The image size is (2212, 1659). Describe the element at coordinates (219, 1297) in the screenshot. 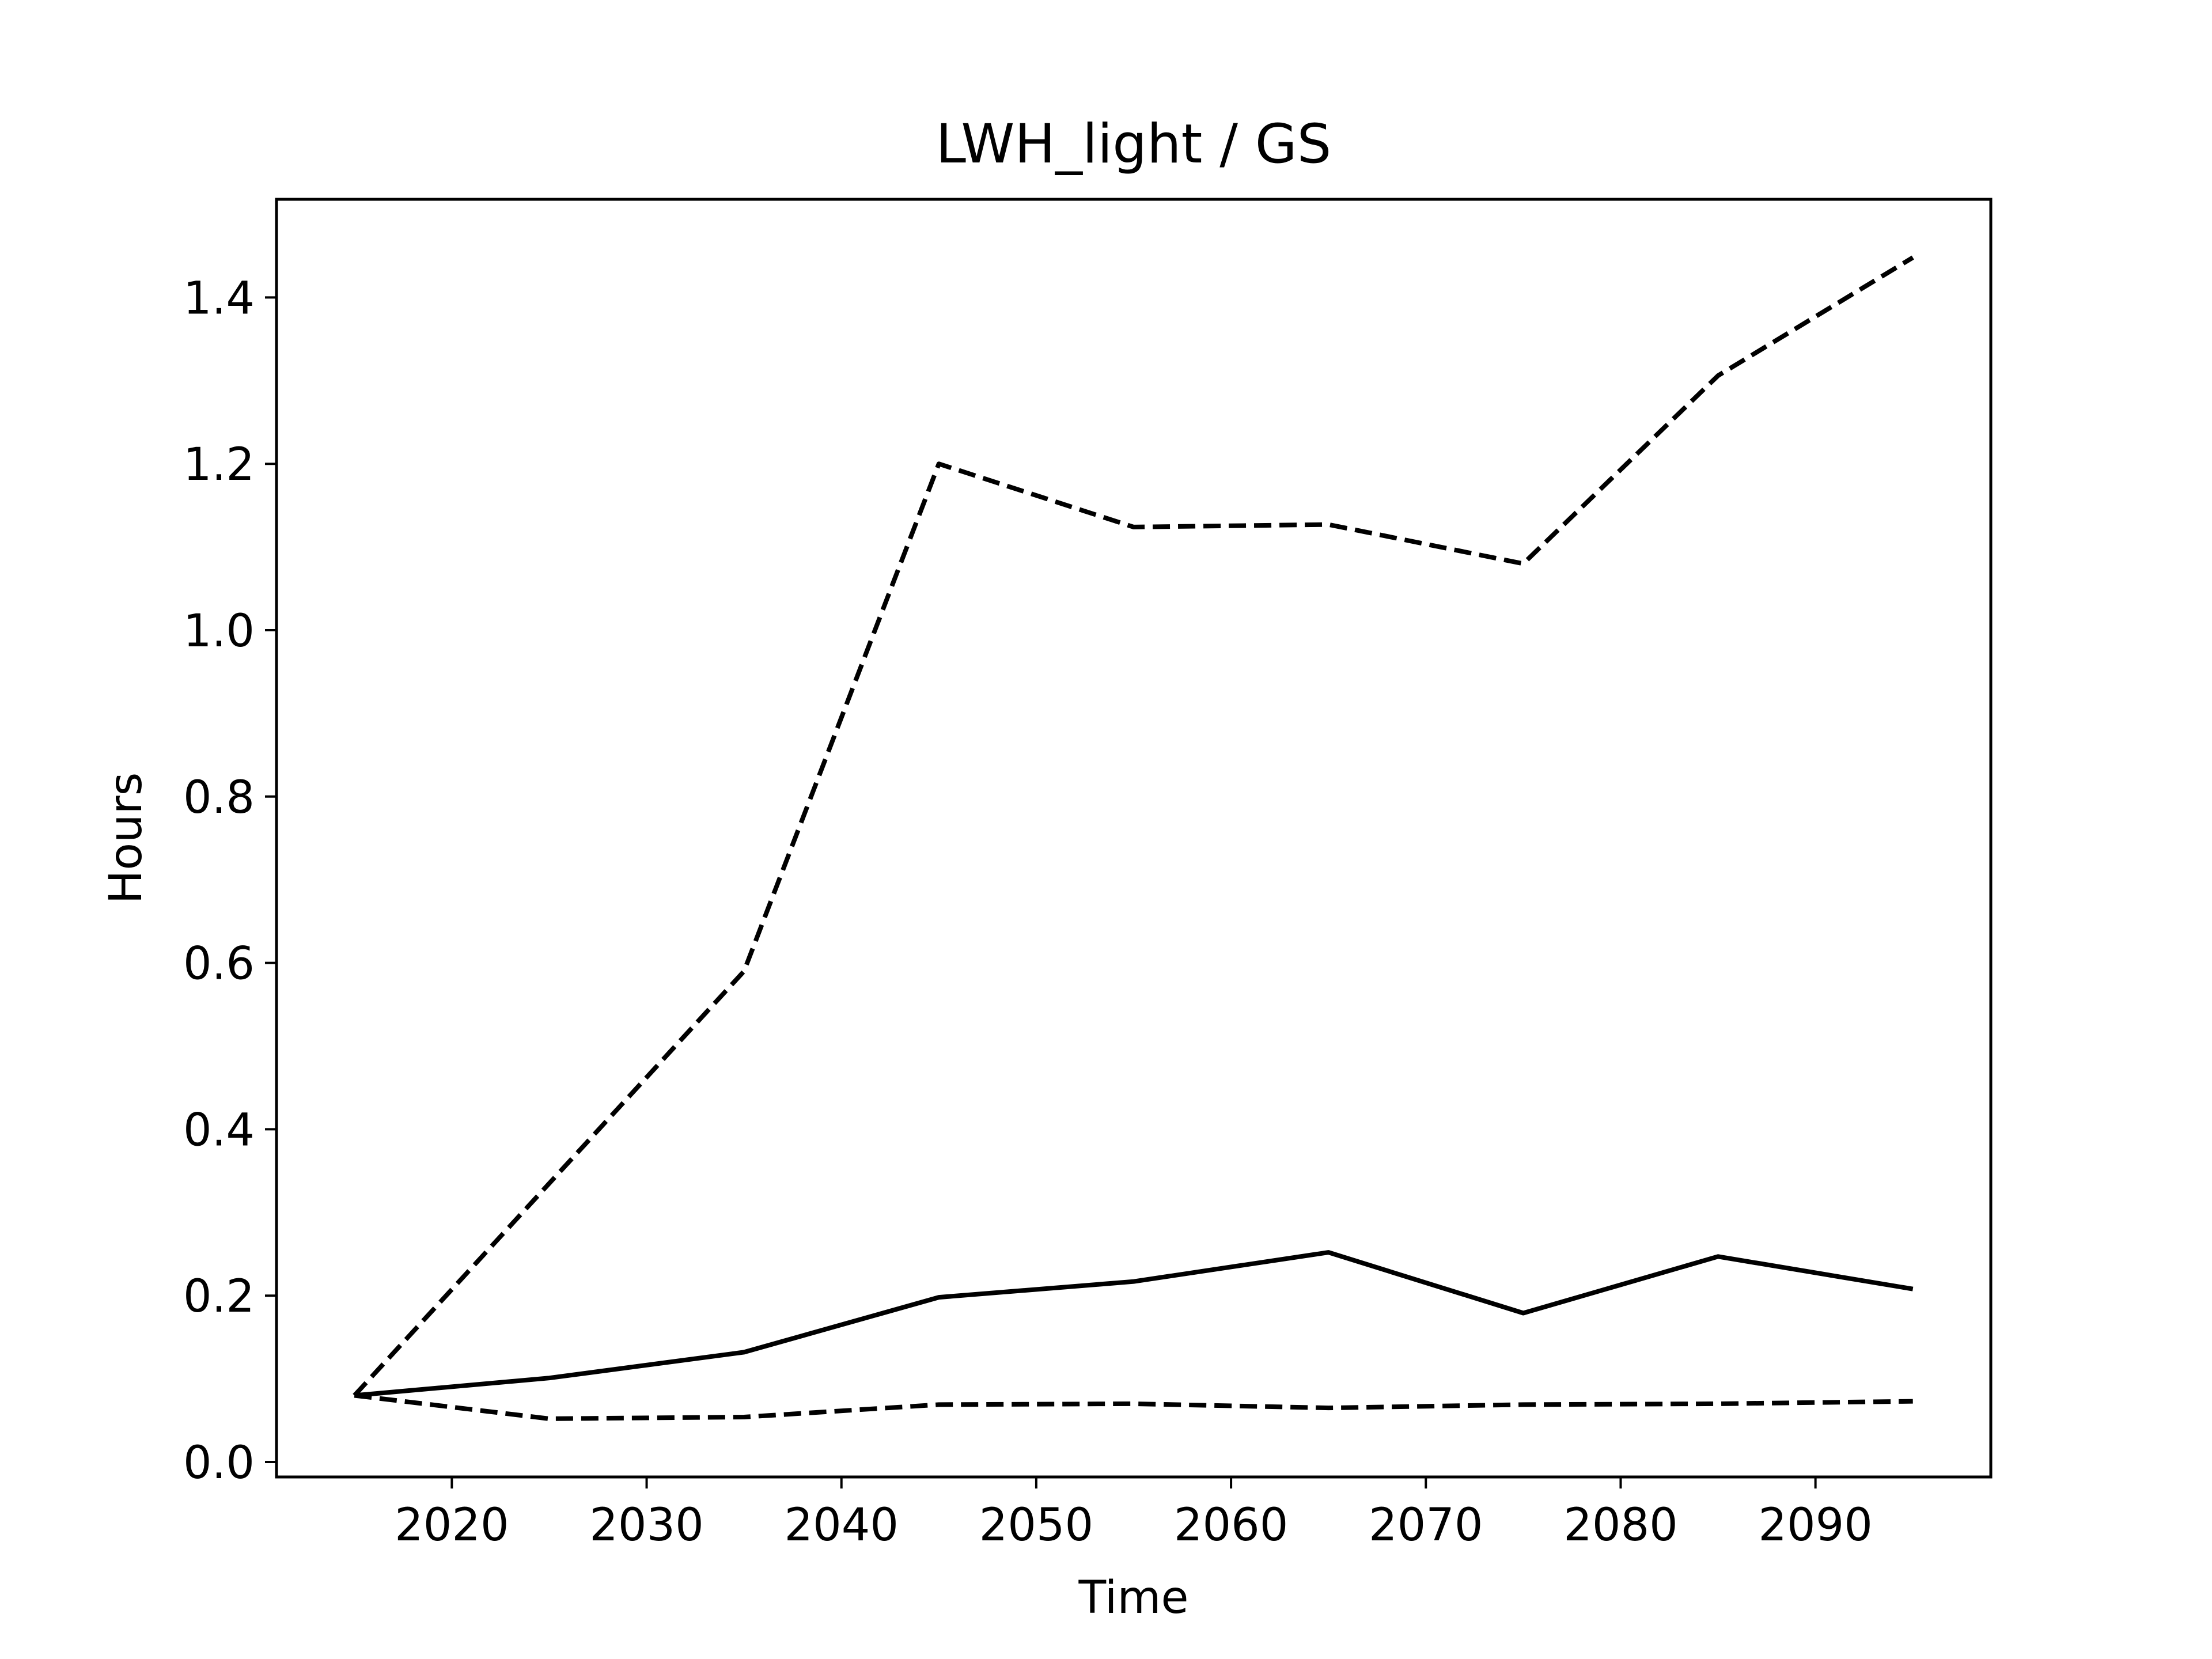

I see `y-tick-label: 0.2` at that location.